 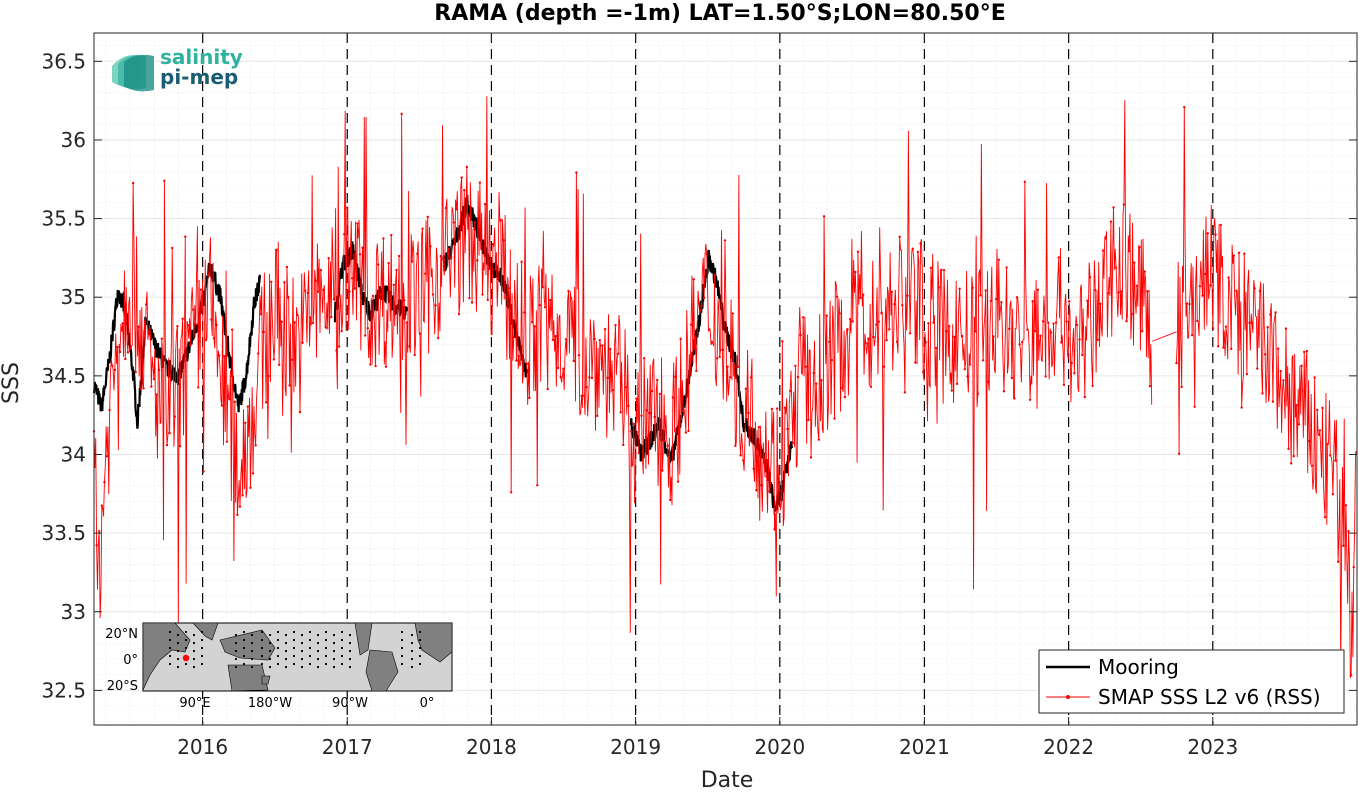 I want to click on y-tick-label: 35, so click(x=73, y=297).